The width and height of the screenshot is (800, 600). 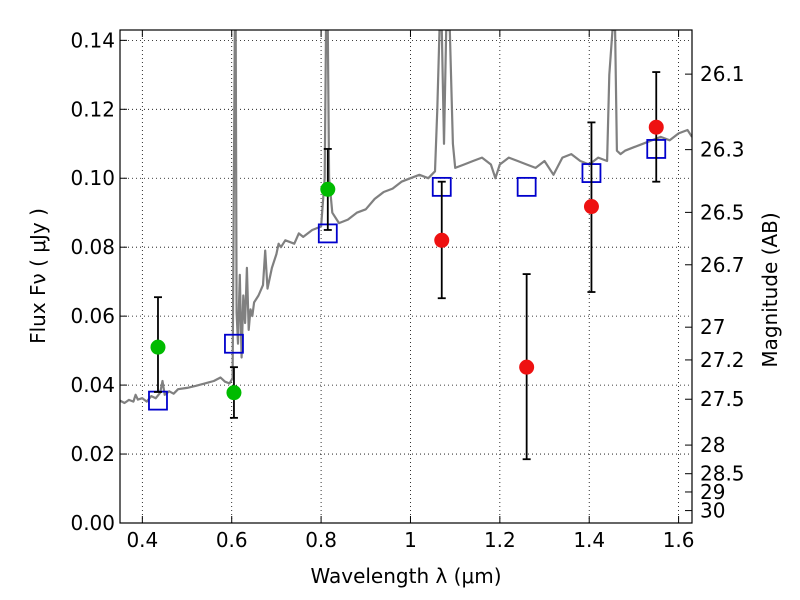 I want to click on y-tick-label: 0.10, so click(x=92, y=178).